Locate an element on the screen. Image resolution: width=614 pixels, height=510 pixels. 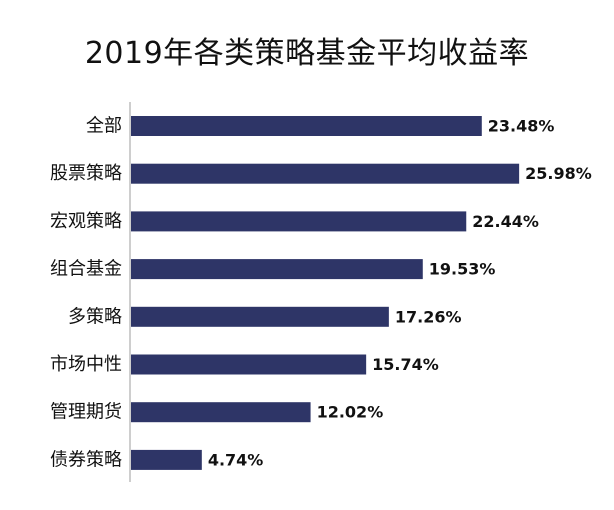
value-label: 23.48% is located at coordinates (521, 126).